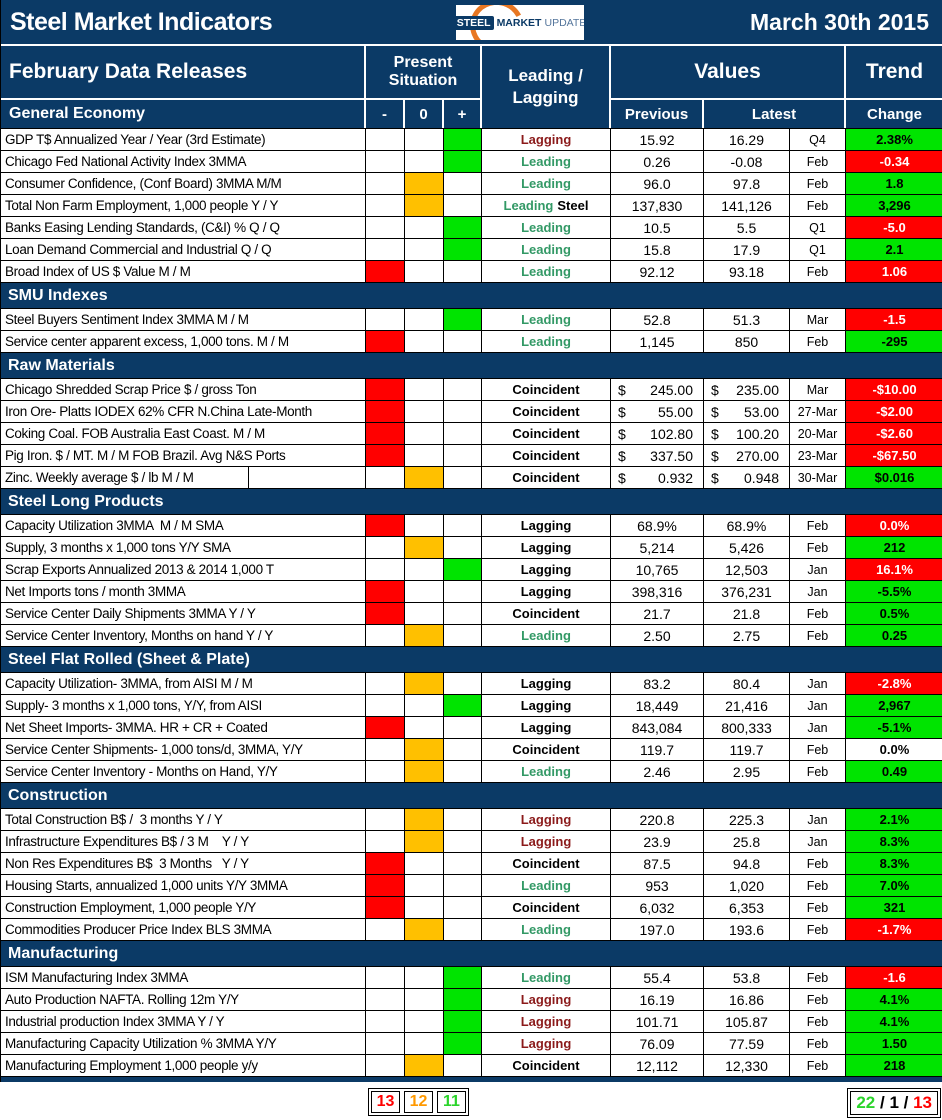 The width and height of the screenshot is (942, 1120). What do you see at coordinates (894, 999) in the screenshot?
I see `change-text: 4.1%` at bounding box center [894, 999].